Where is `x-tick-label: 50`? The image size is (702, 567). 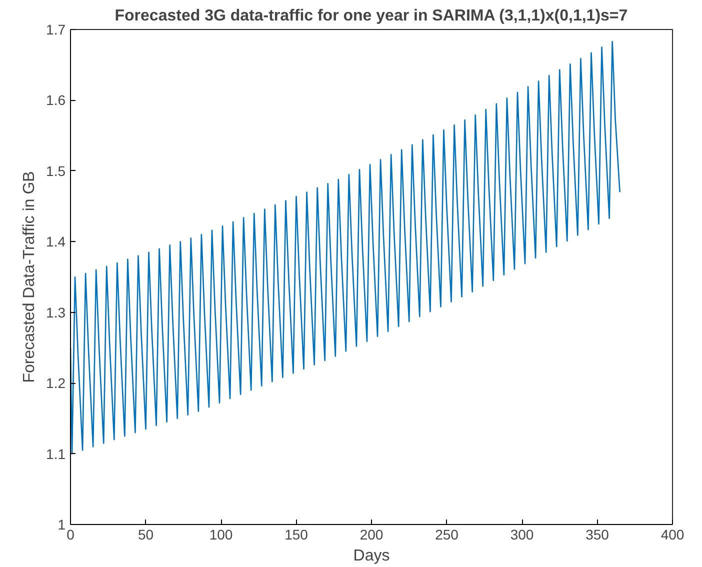 x-tick-label: 50 is located at coordinates (146, 534).